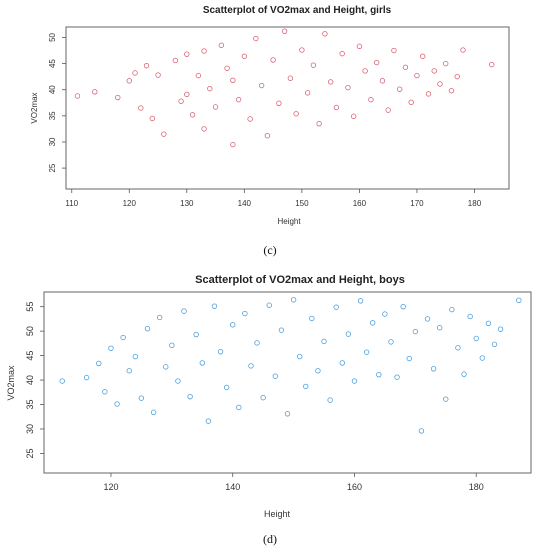 The width and height of the screenshot is (544, 550). Describe the element at coordinates (289, 221) in the screenshot. I see `girls-x-axis-label: Height` at that location.